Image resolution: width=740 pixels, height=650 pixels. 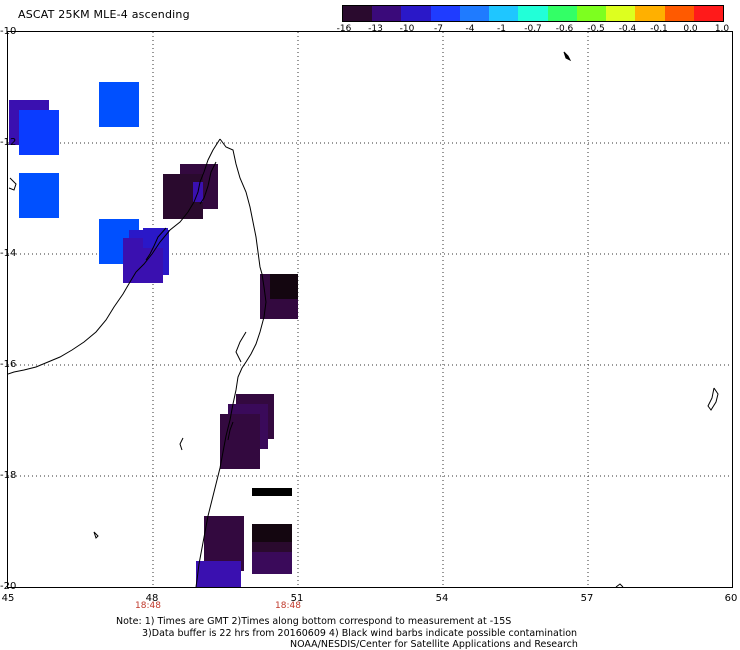 What do you see at coordinates (8, 253) in the screenshot?
I see `lat-label: -14` at bounding box center [8, 253].